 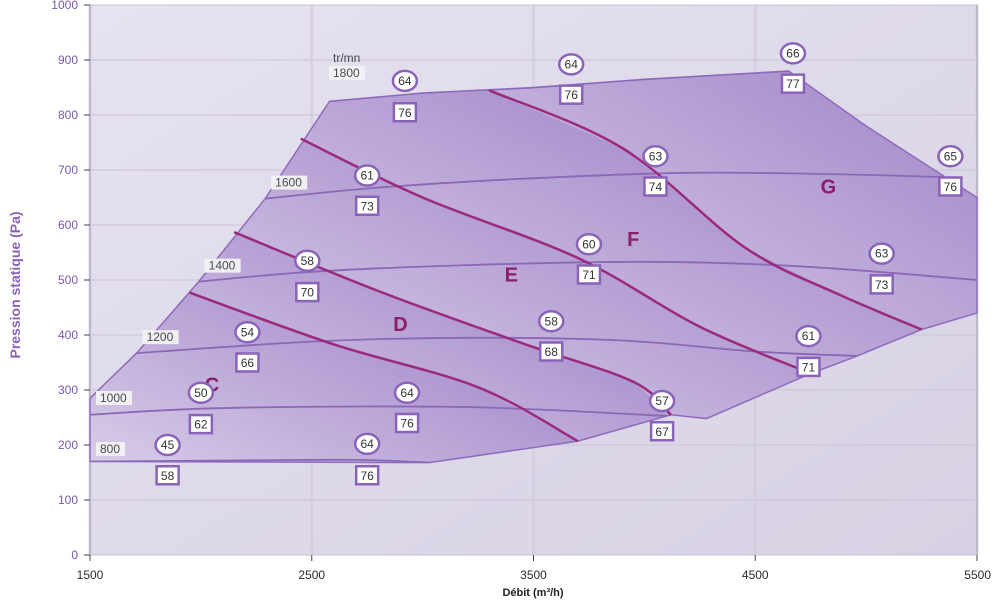 I want to click on speed-label-1600: 1600, so click(x=288, y=183).